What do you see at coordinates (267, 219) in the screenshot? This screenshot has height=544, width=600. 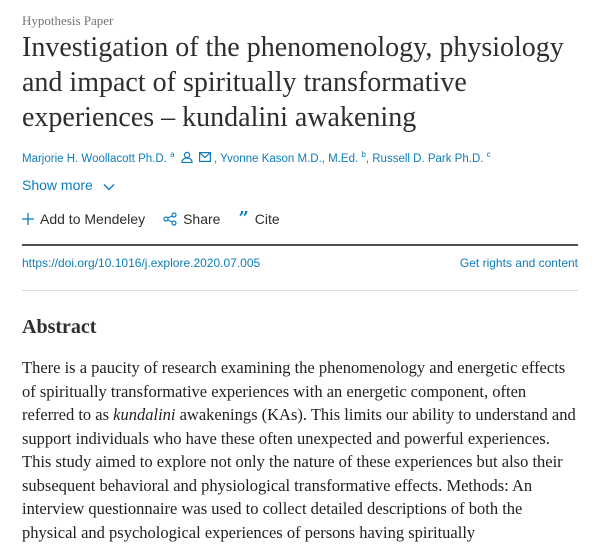 I see `cite-label: Cite` at bounding box center [267, 219].